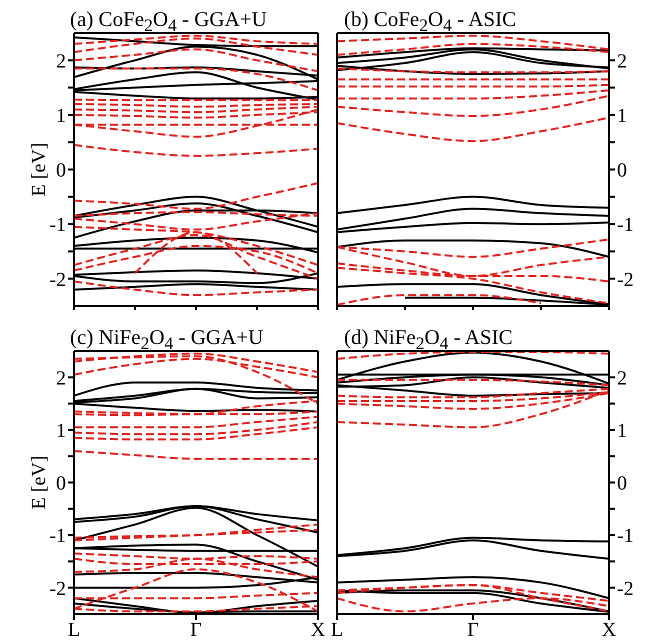 The width and height of the screenshot is (650, 642). What do you see at coordinates (429, 339) in the screenshot?
I see `chart-title: (d) NiFe$_{2}$O$_{4}$ - ASIC` at bounding box center [429, 339].